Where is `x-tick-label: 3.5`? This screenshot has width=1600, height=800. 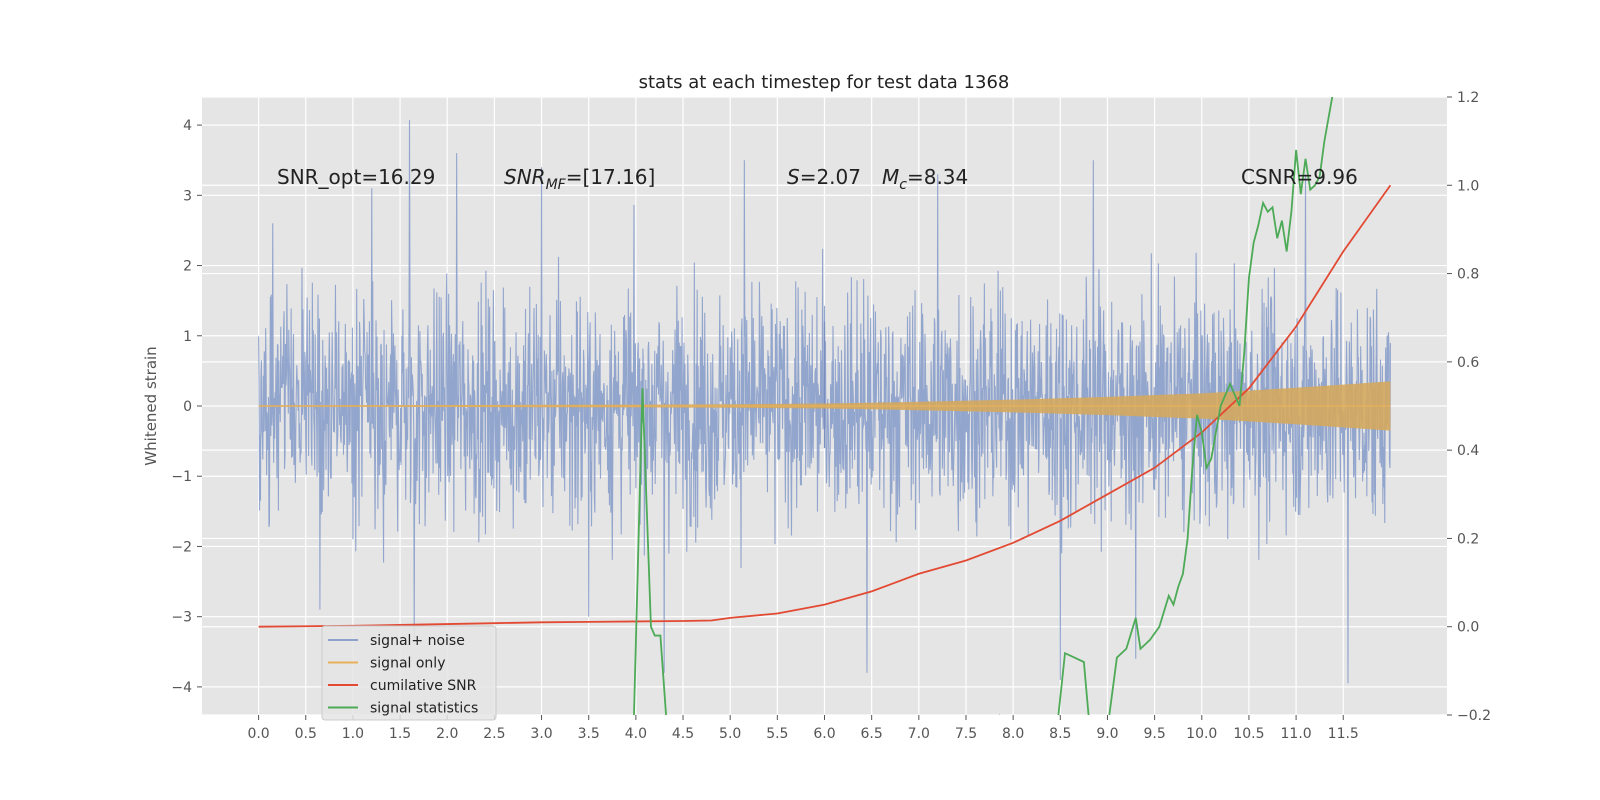
x-tick-label: 3.5 is located at coordinates (589, 734).